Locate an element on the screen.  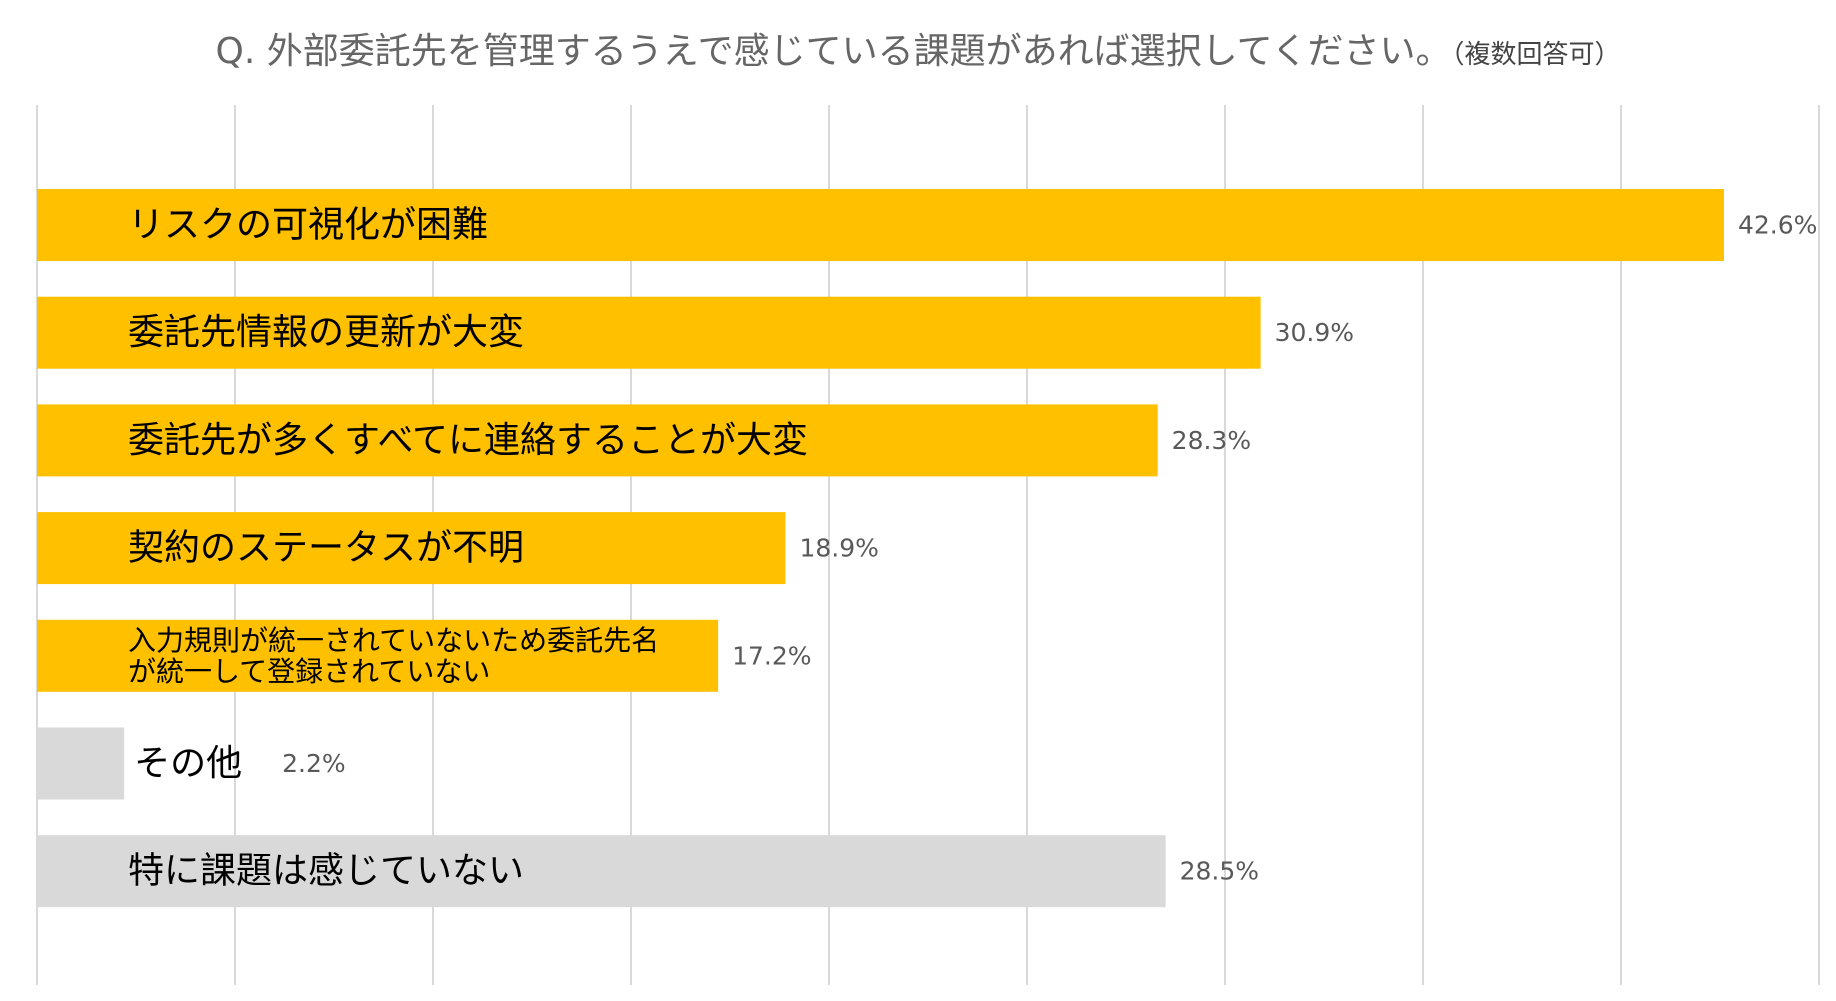
category-label-1: 委託先情報の更新が大変 is located at coordinates (326, 332).